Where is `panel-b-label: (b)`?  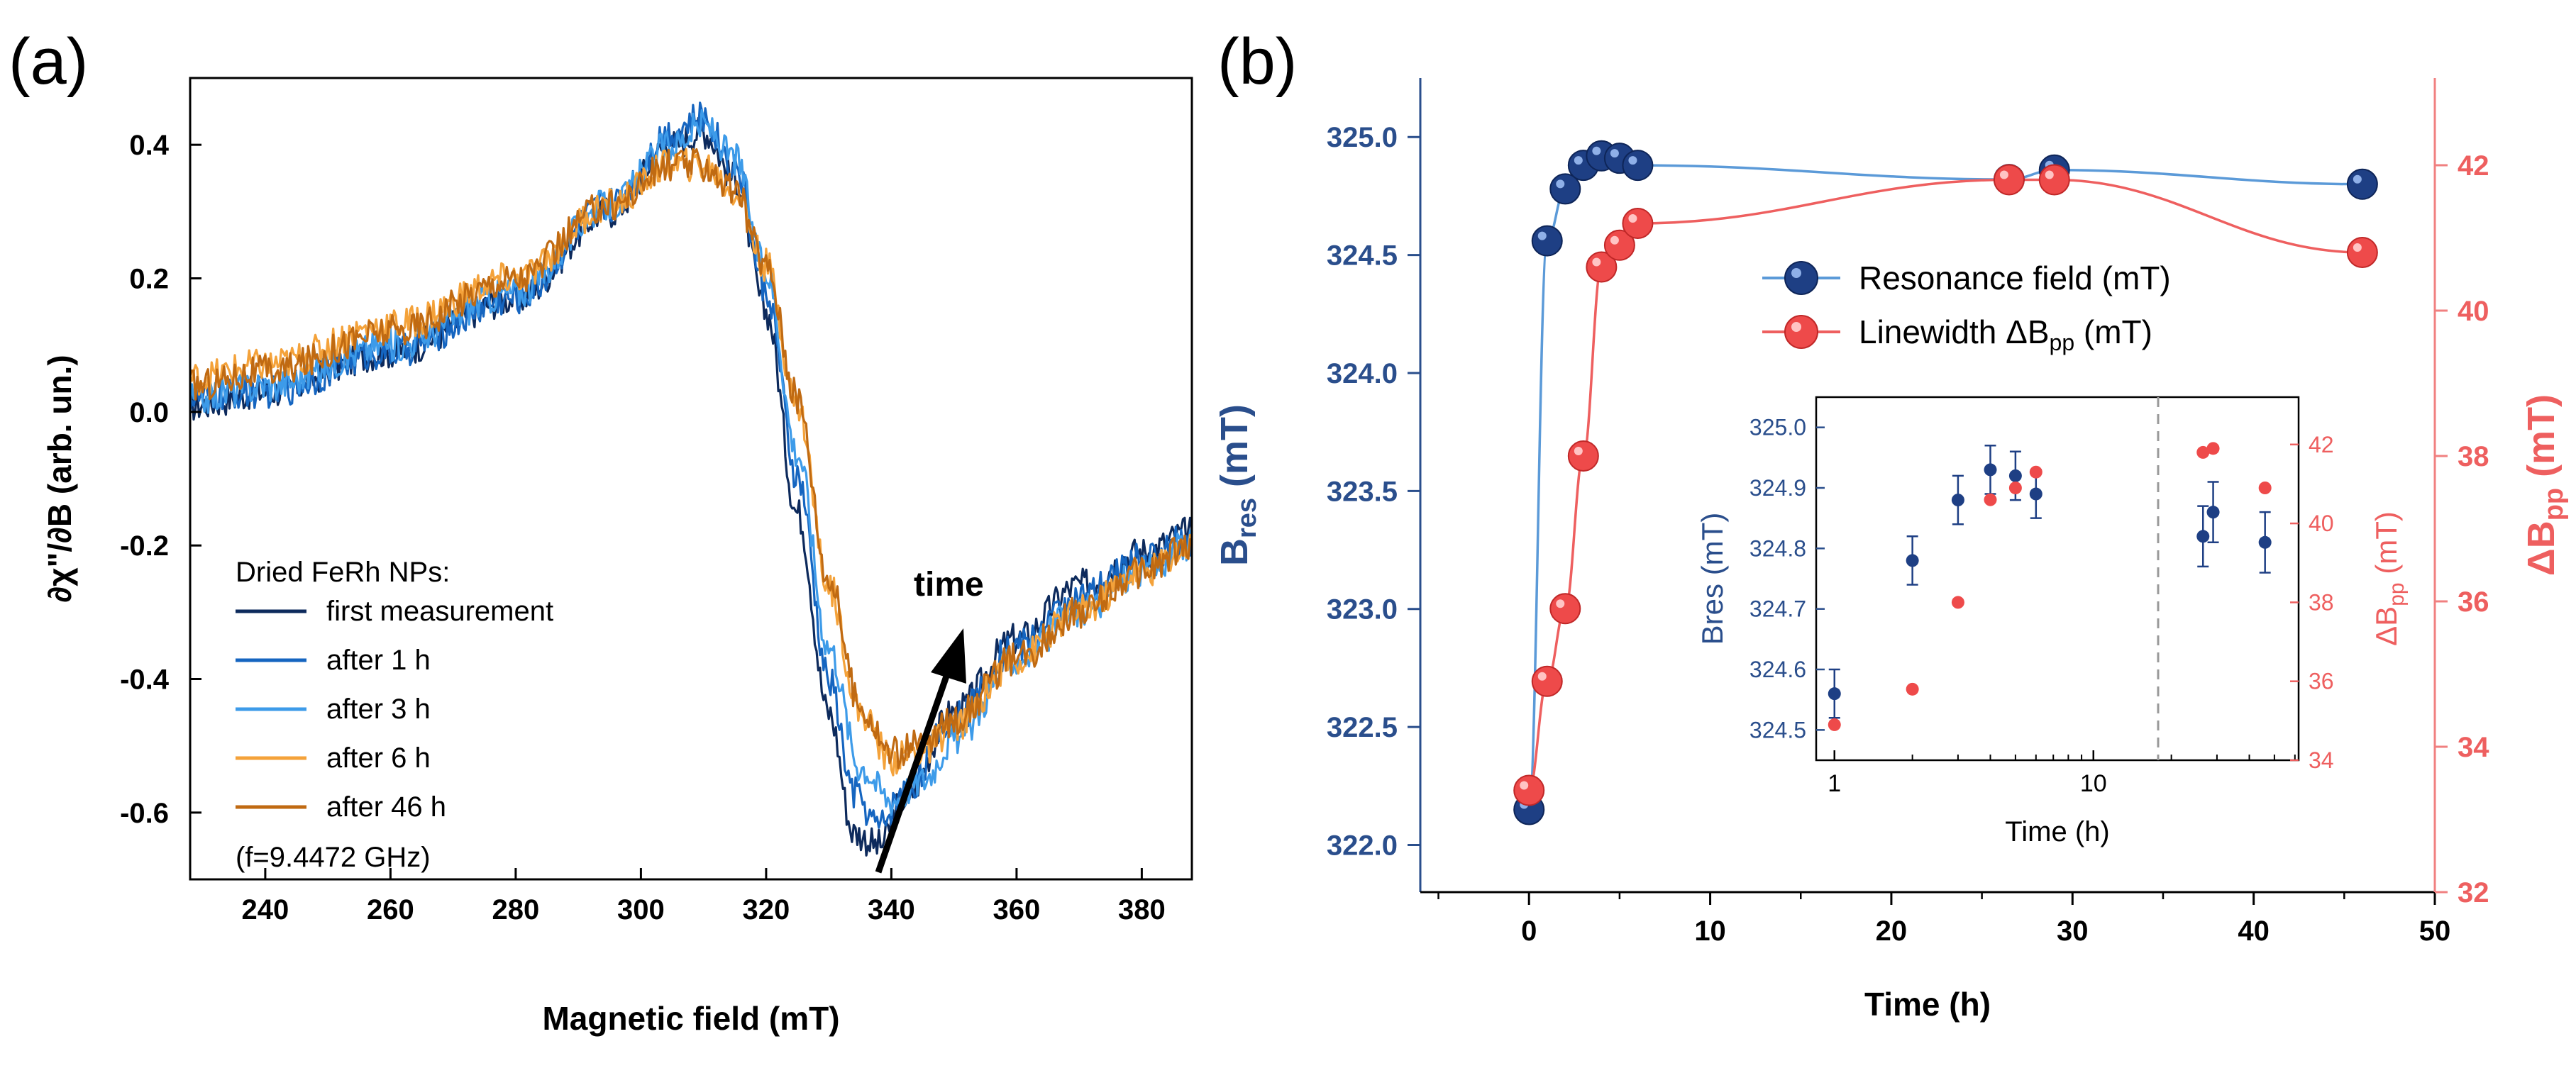
panel-b-label: (b) is located at coordinates (1257, 62).